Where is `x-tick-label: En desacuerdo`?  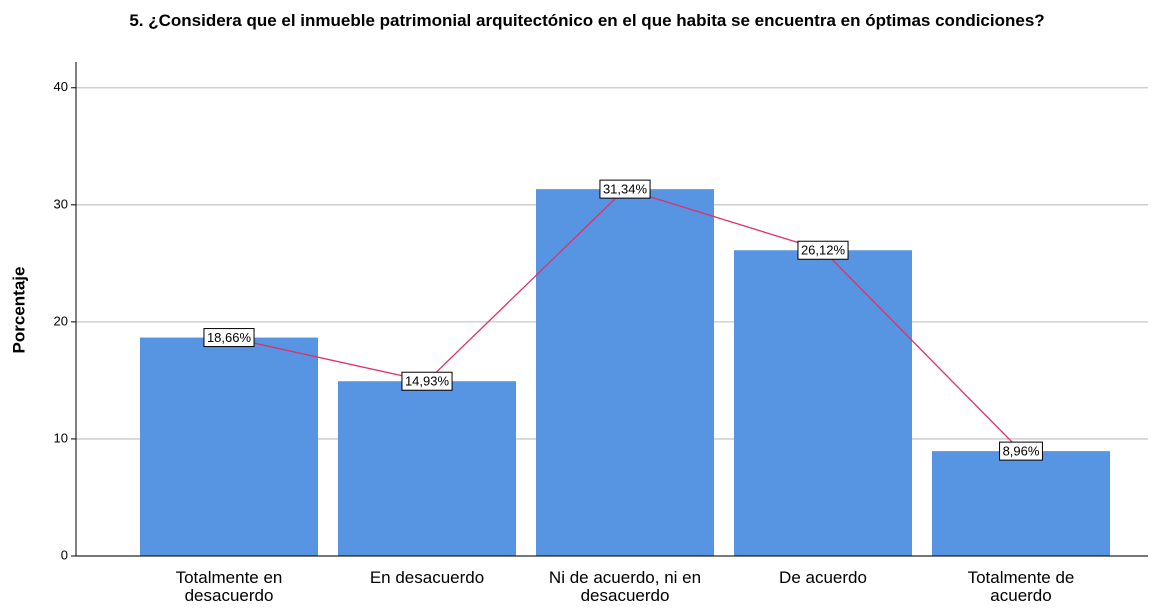 x-tick-label: En desacuerdo is located at coordinates (427, 577).